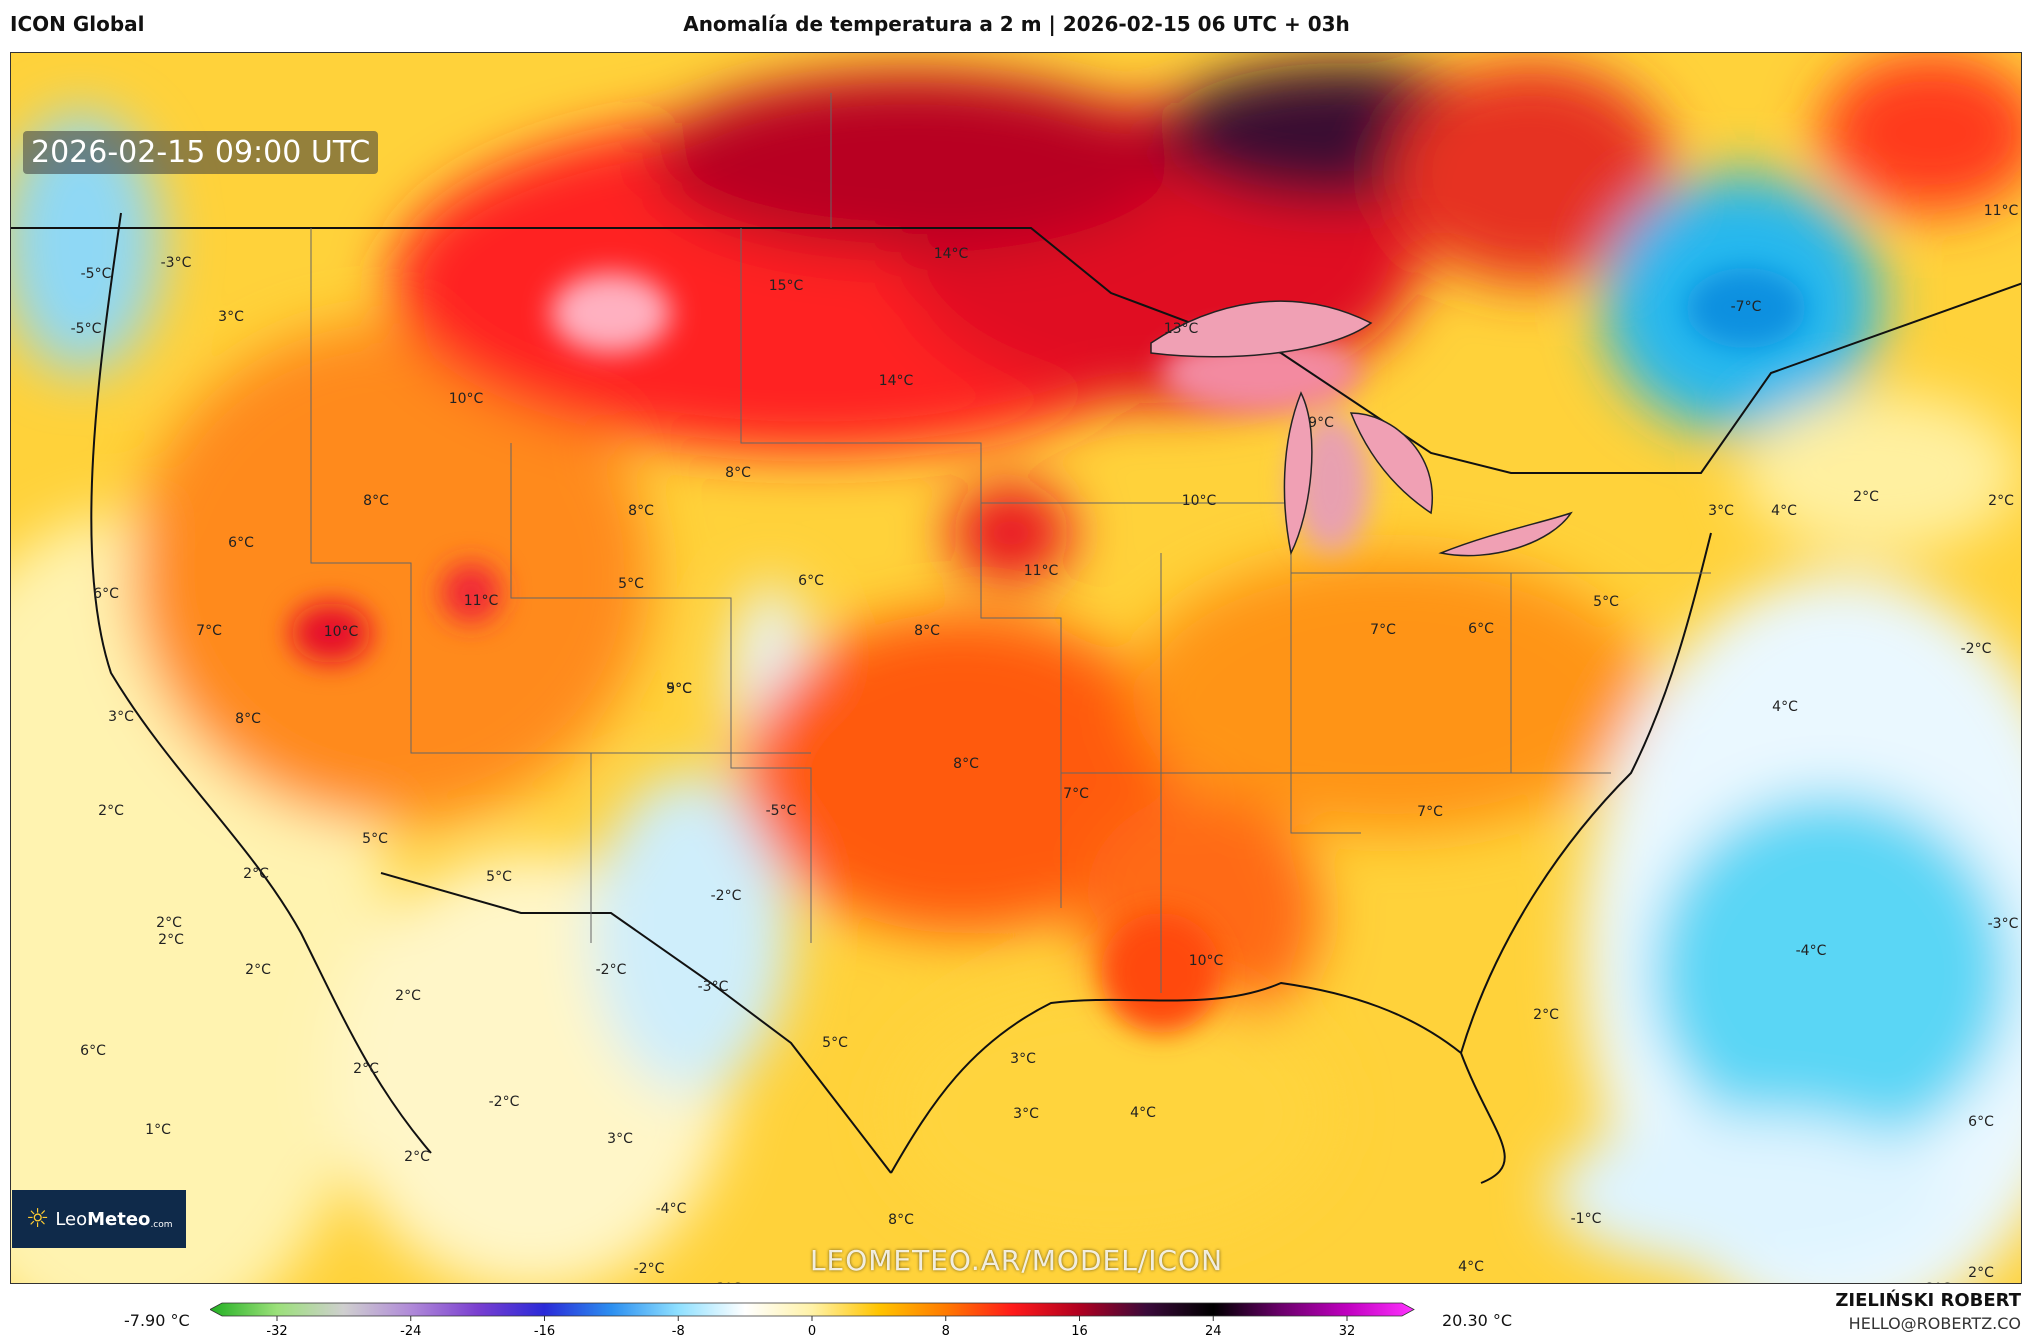 Image resolution: width=2033 pixels, height=1339 pixels. I want to click on leometeo-logo: ☼ LeoMeteo.com, so click(99, 1219).